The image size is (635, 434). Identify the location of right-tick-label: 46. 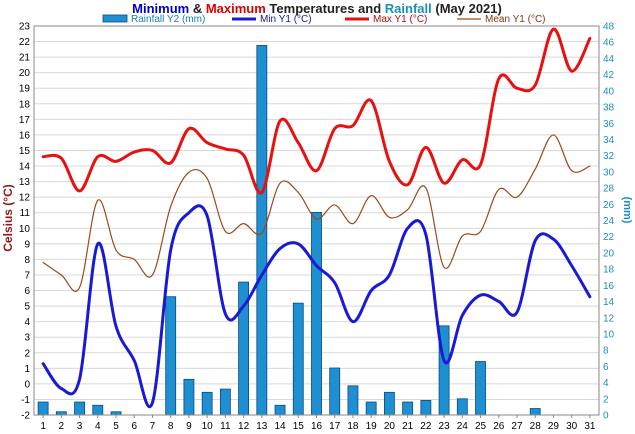
(609, 43).